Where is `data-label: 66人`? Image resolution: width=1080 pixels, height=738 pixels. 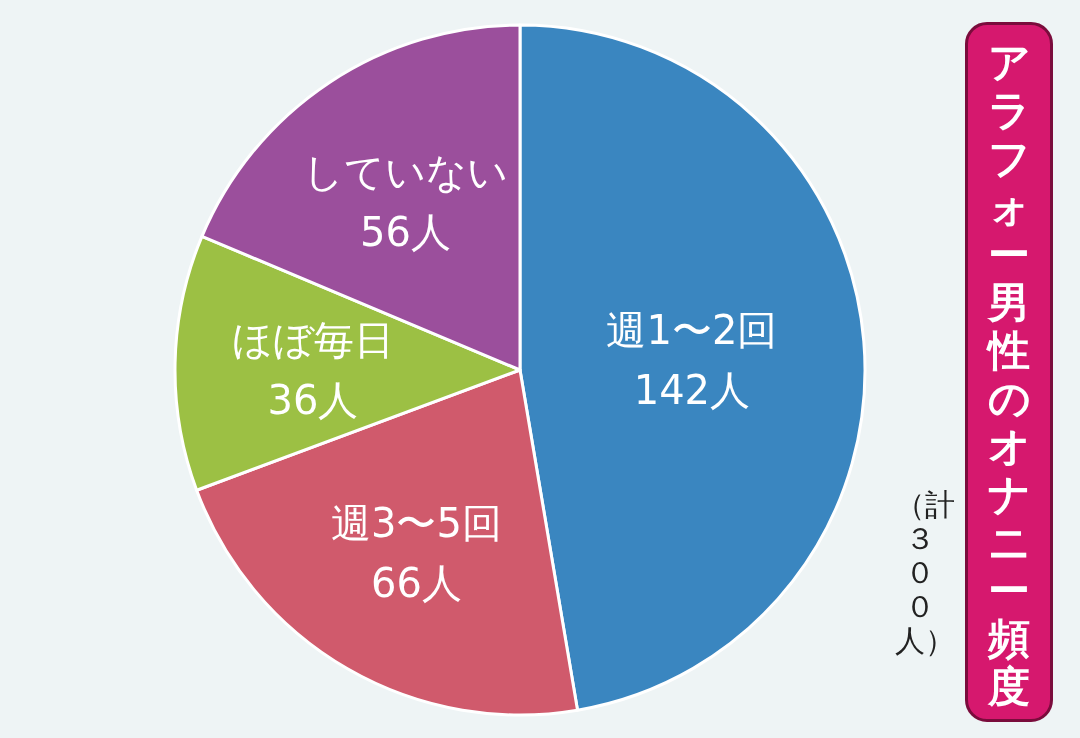 data-label: 66人 is located at coordinates (416, 583).